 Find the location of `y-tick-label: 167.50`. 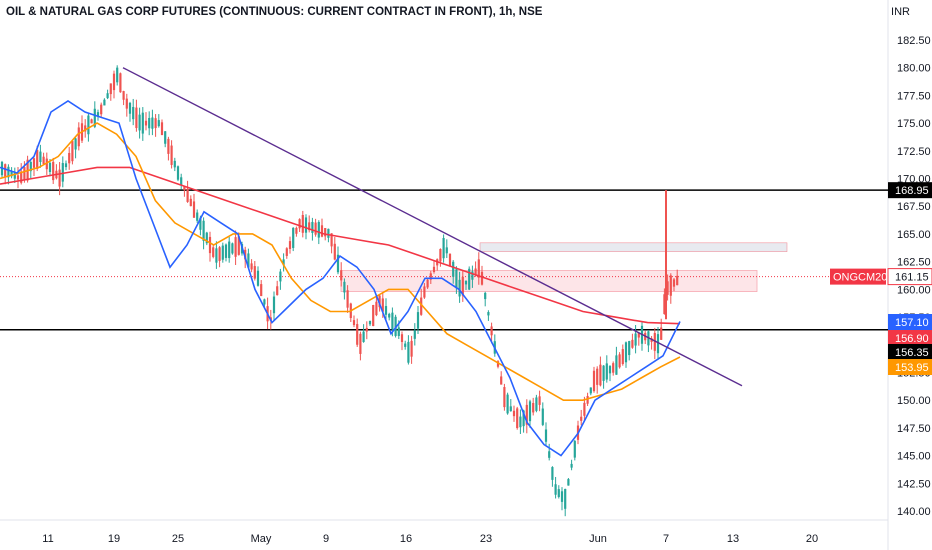

y-tick-label: 167.50 is located at coordinates (914, 207).